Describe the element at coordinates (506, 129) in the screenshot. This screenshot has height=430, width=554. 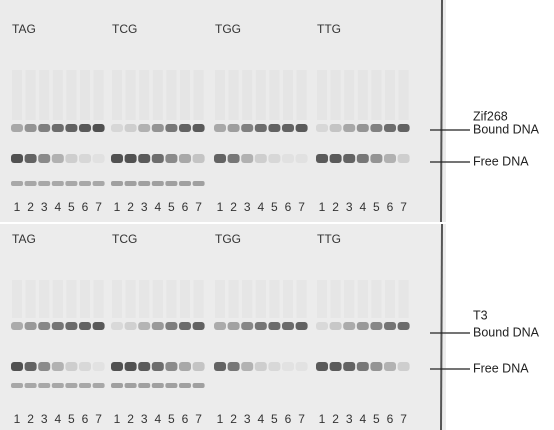
I see `bound-label: Bound DNA` at that location.